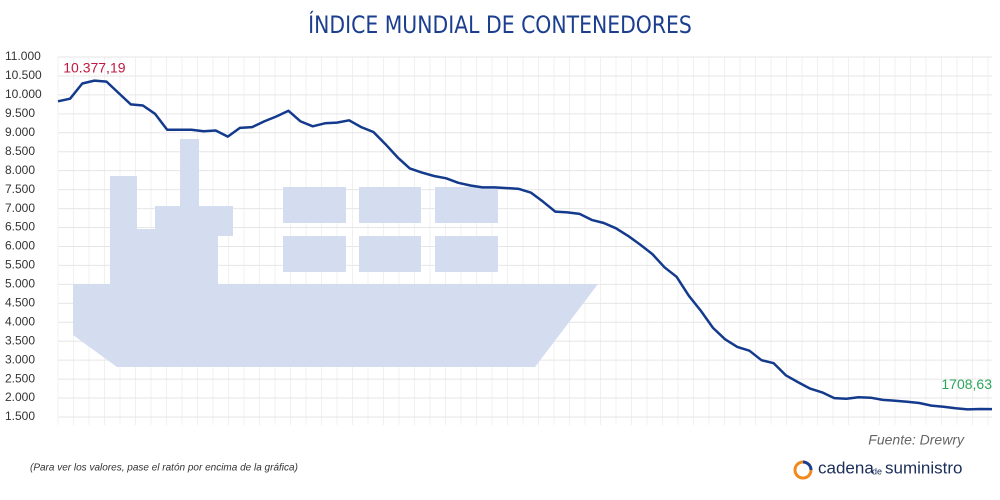  Describe the element at coordinates (20, 208) in the screenshot. I see `y-tick-label: 7.000` at that location.